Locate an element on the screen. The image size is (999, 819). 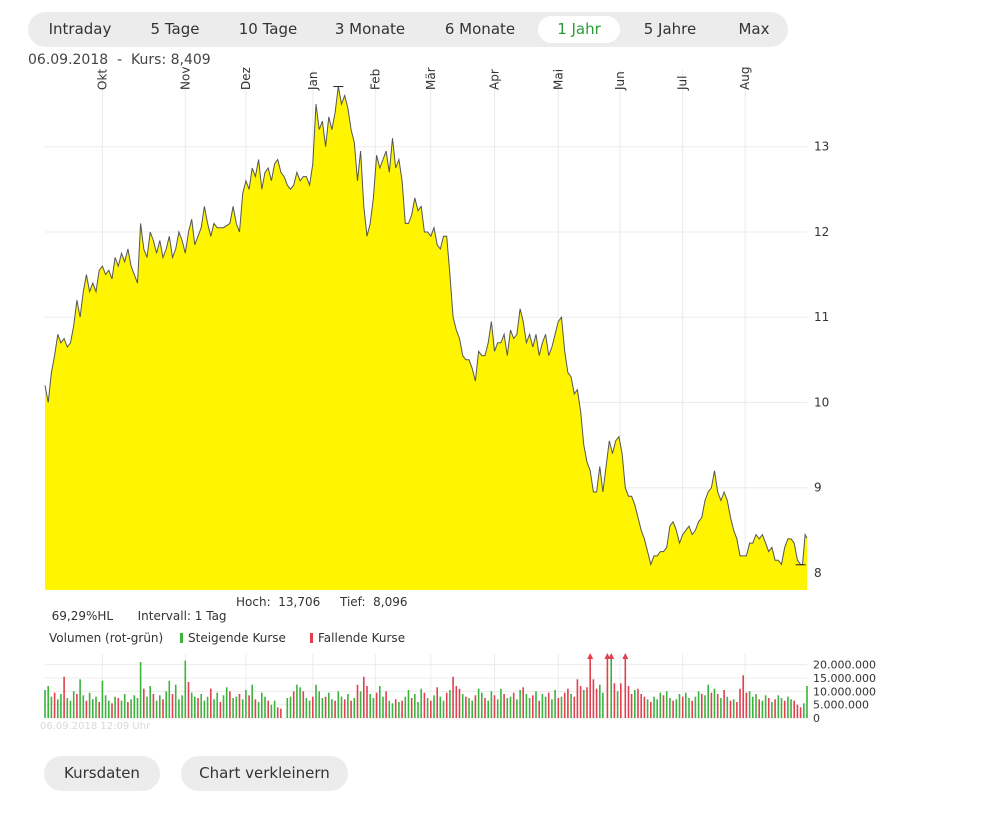
tab-5-jahre: 5 Jahre is located at coordinates (670, 29).